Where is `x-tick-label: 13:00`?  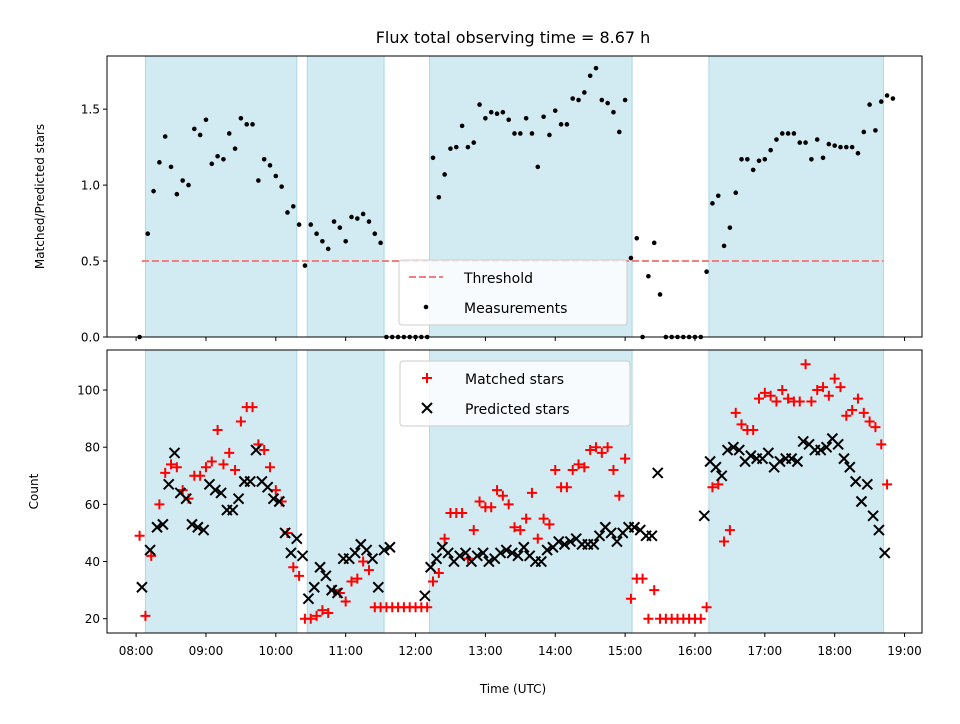
x-tick-label: 13:00 is located at coordinates (485, 651).